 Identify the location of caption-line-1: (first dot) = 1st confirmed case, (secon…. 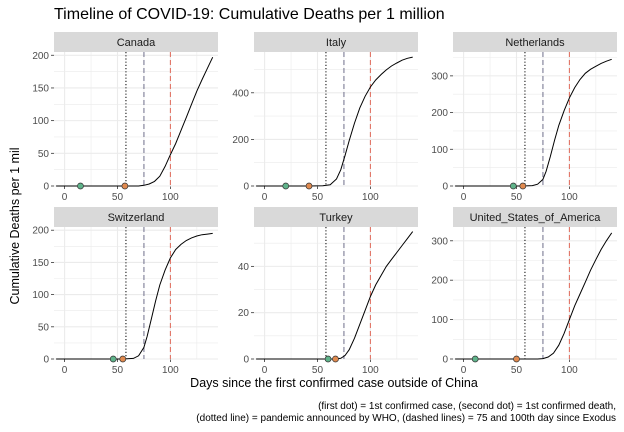
(467, 406).